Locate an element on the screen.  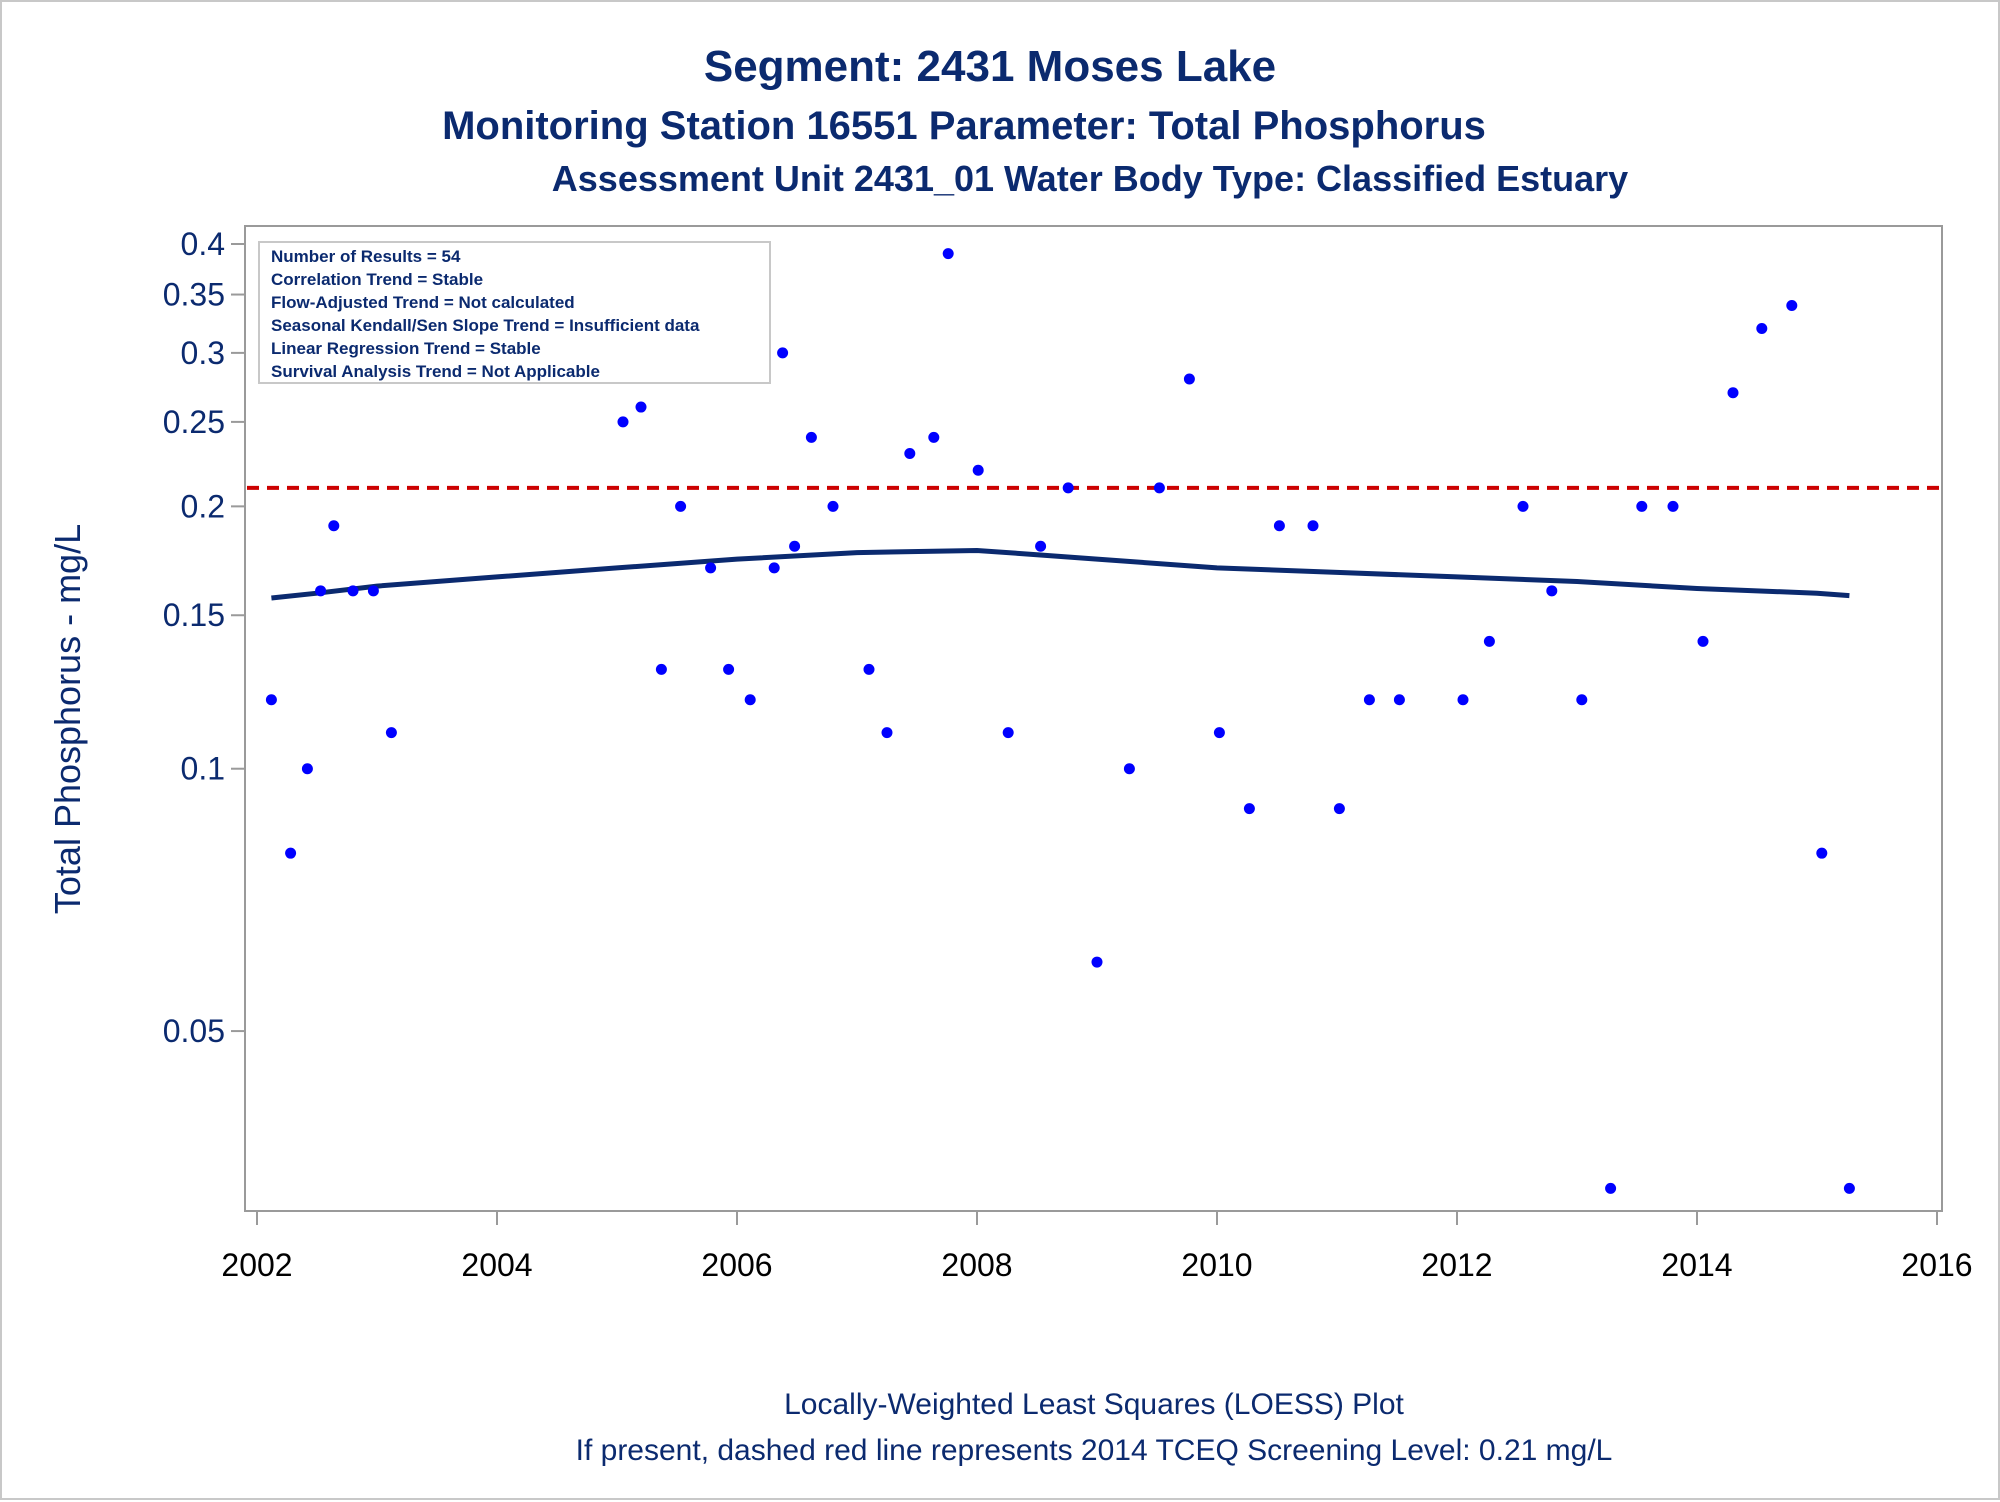
x-tick-label: 2004 is located at coordinates (496, 1265).